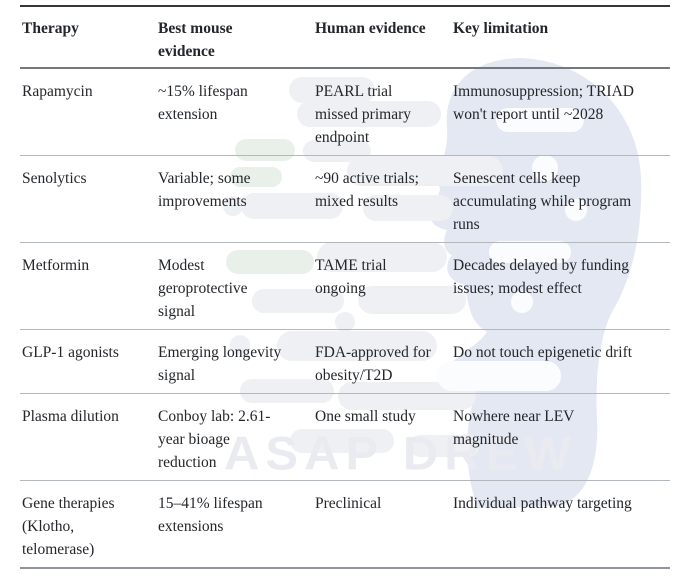 This screenshot has height=582, width=684. I want to click on col-header-human-evidence: Human evidence, so click(382, 37).